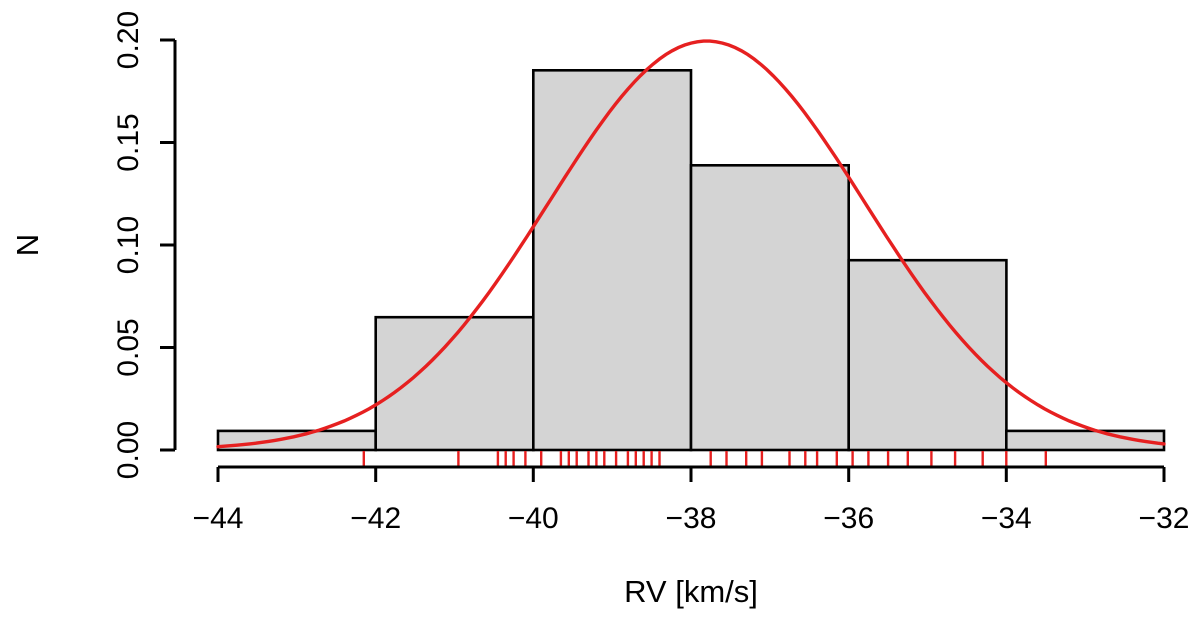 The image size is (1200, 626). Describe the element at coordinates (128, 347) in the screenshot. I see `y-tick-label: 0.05` at that location.